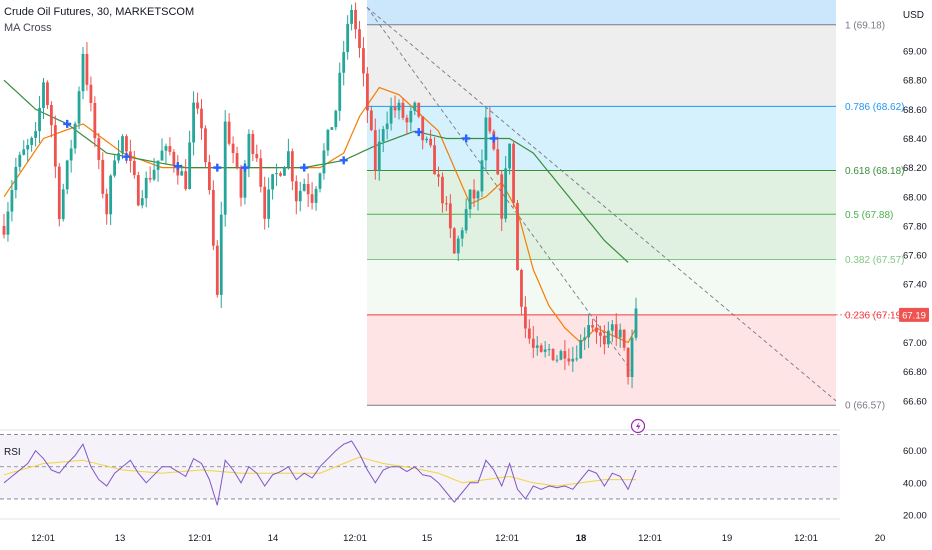  I want to click on last-price-badge, so click(914, 314).